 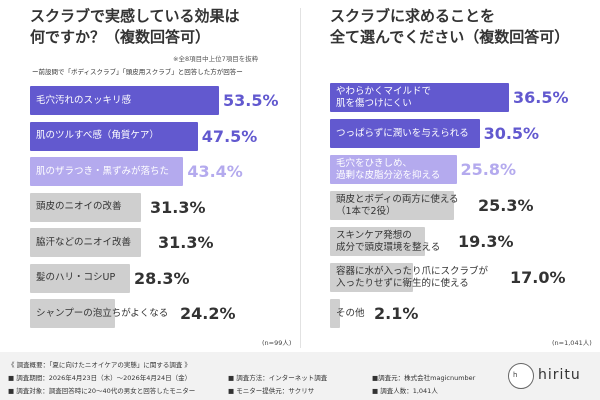 I want to click on bar-label-3: 肌のザラつき・黒ずみが落ちた, so click(x=102, y=171).